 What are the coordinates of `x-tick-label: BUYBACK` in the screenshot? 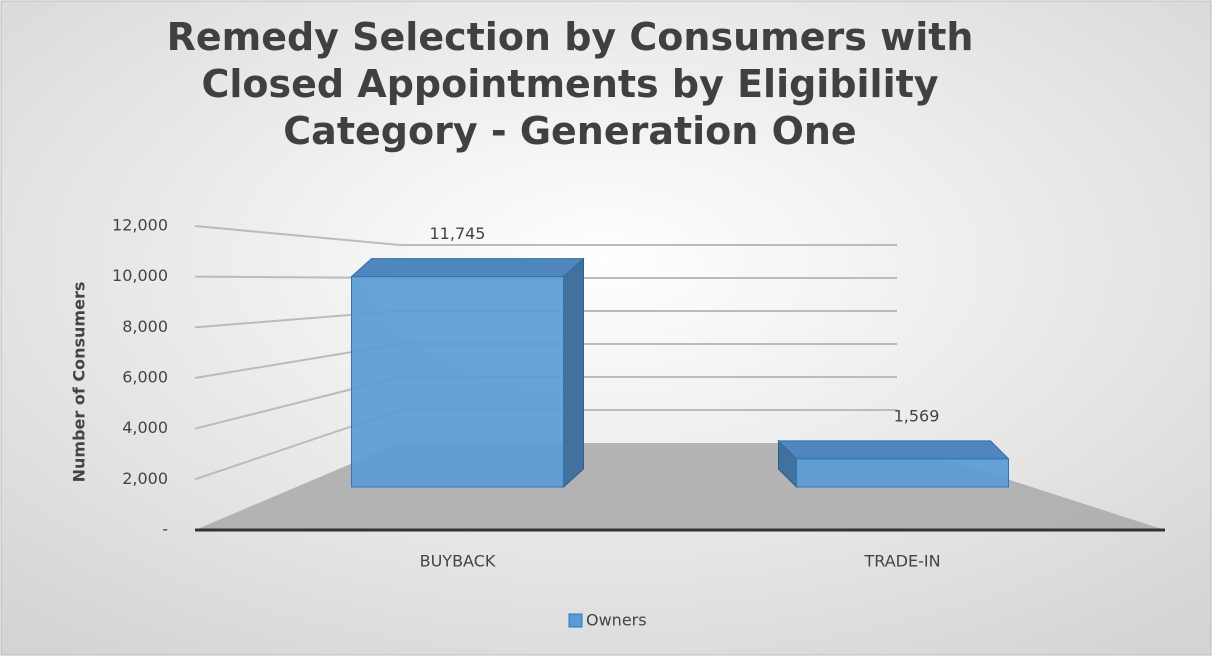 It's located at (458, 561).